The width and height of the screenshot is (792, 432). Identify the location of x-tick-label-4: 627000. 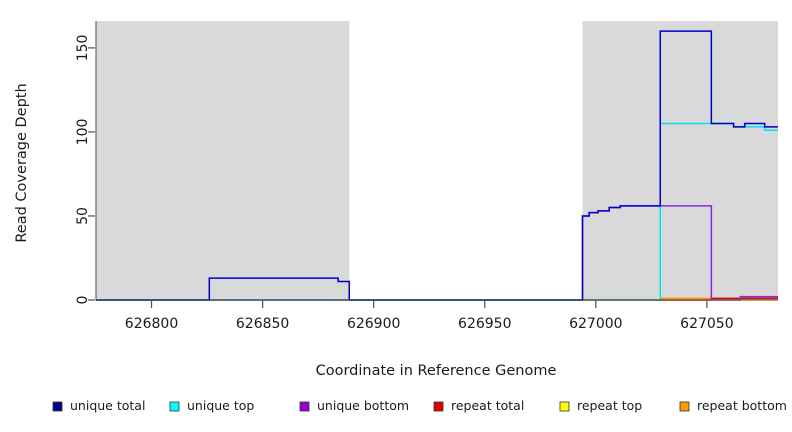
(595, 324).